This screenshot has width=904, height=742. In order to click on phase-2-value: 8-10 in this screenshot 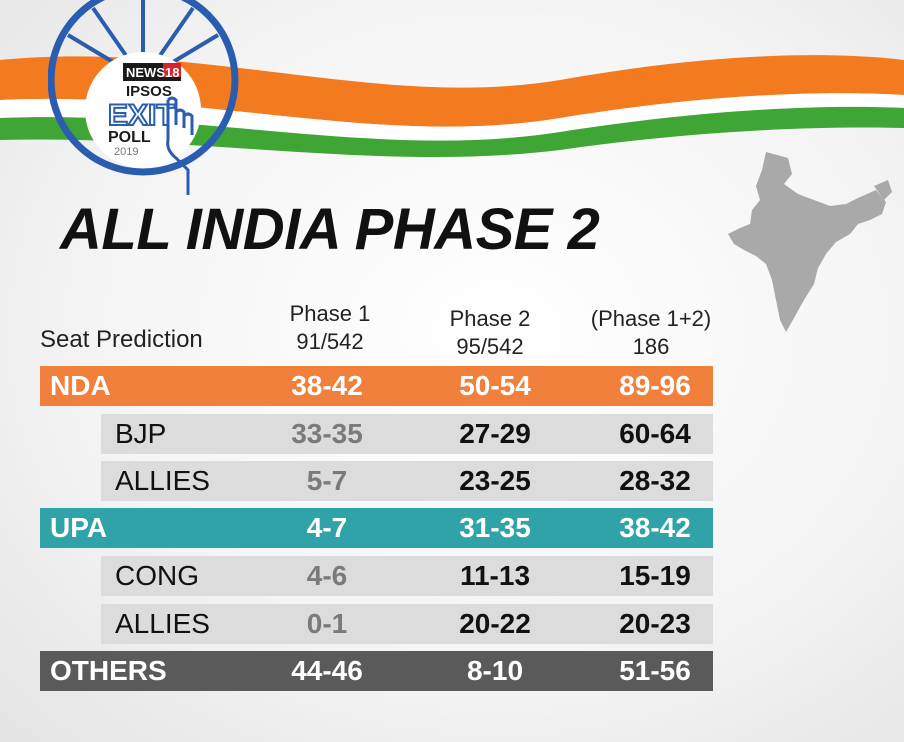, I will do `click(495, 670)`.